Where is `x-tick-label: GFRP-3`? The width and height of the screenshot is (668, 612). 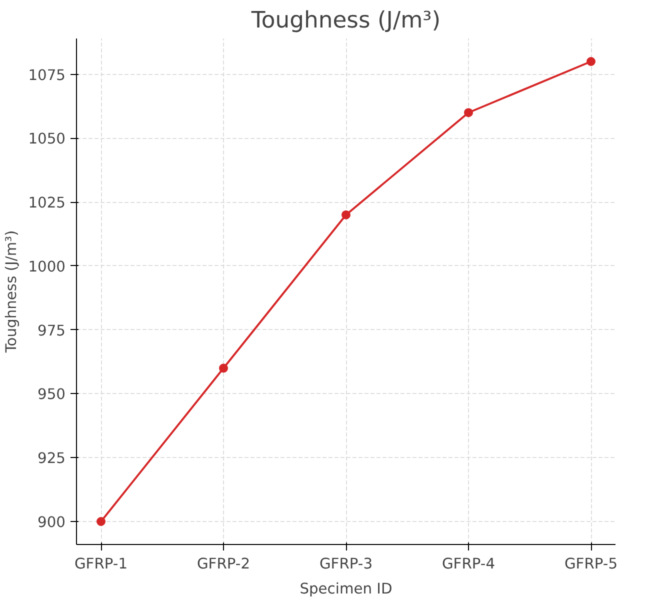
x-tick-label: GFRP-3 is located at coordinates (346, 564).